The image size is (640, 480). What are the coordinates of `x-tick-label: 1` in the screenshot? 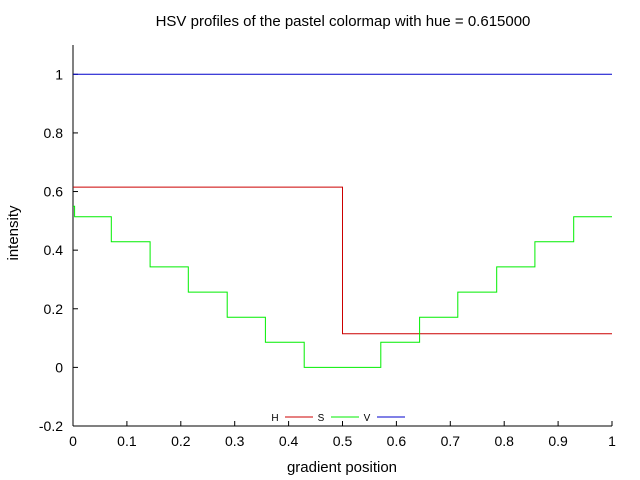 It's located at (612, 441).